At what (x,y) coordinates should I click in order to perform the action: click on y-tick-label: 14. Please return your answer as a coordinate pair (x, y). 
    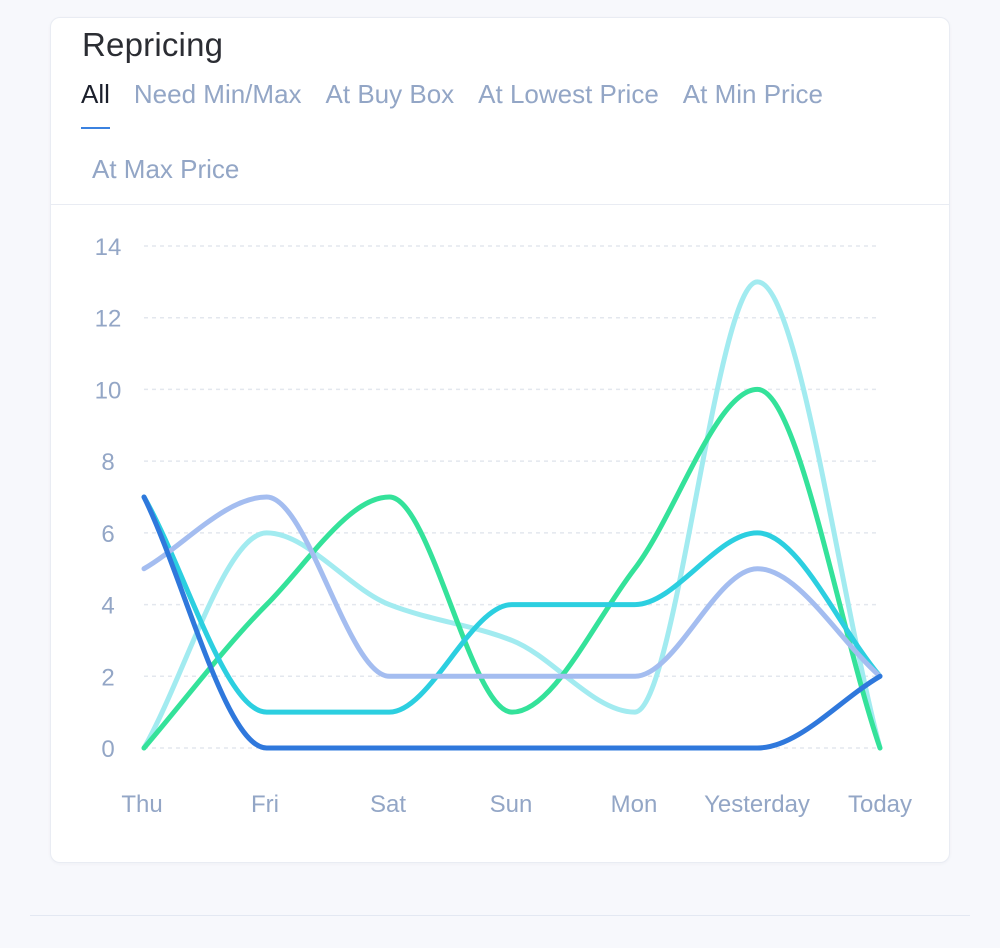
    Looking at the image, I should click on (108, 247).